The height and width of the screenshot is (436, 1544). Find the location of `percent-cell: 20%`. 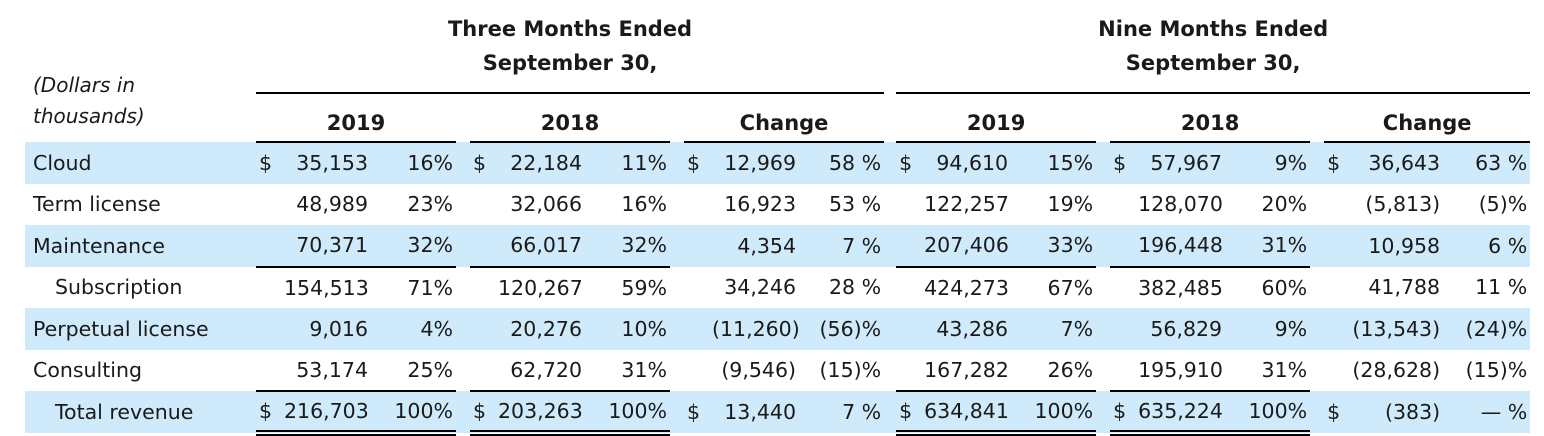

percent-cell: 20% is located at coordinates (1284, 204).